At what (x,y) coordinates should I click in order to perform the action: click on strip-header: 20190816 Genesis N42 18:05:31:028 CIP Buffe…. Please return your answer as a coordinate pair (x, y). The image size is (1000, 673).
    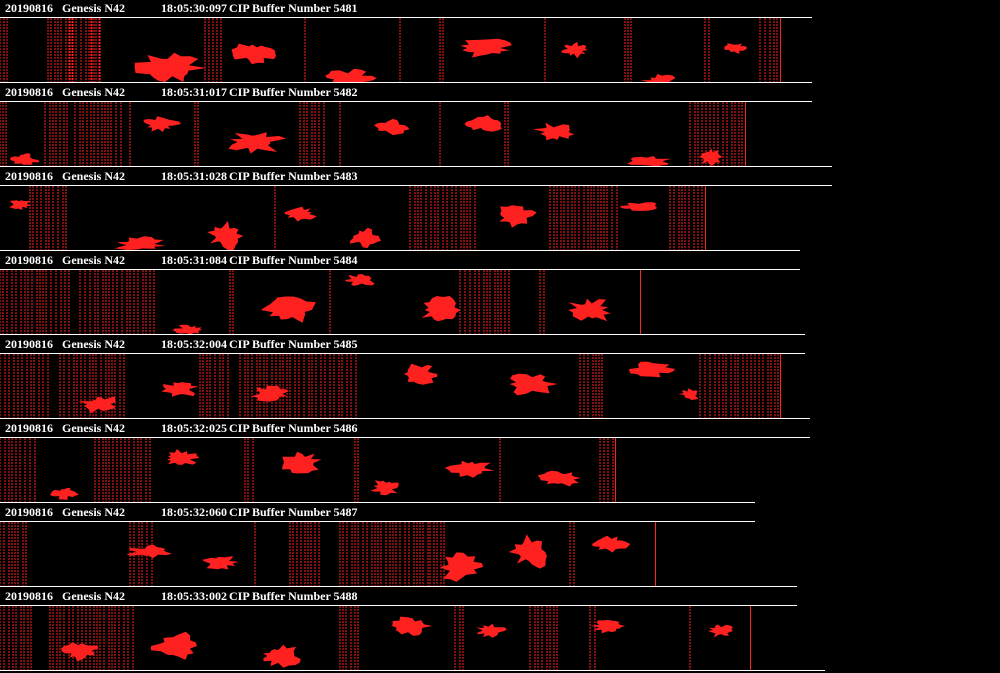
    Looking at the image, I should click on (500, 176).